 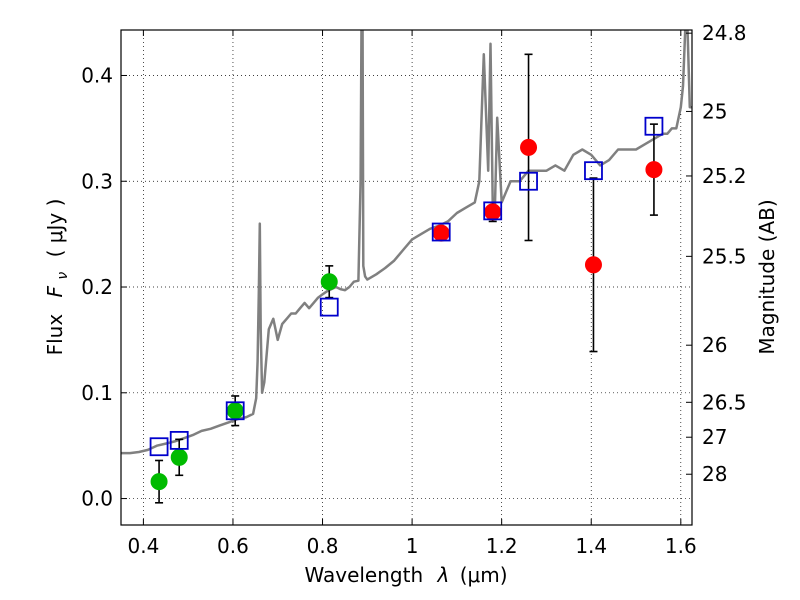 What do you see at coordinates (63, 276) in the screenshot?
I see `y-axis-label-subscript: ν` at bounding box center [63, 276].